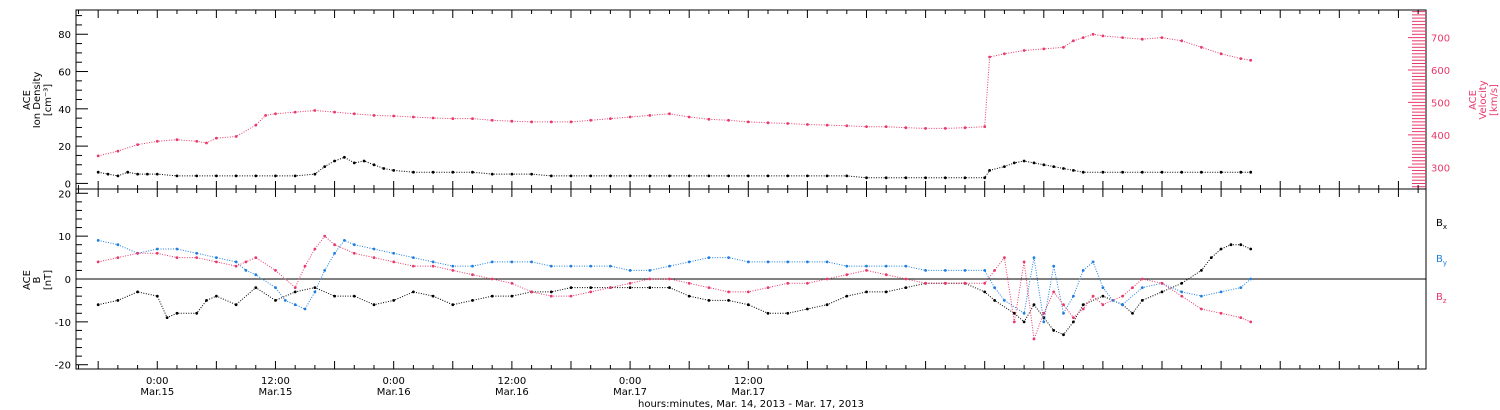 The height and width of the screenshot is (410, 1500). What do you see at coordinates (68, 184) in the screenshot?
I see `top-left-tick-label: 0` at bounding box center [68, 184].